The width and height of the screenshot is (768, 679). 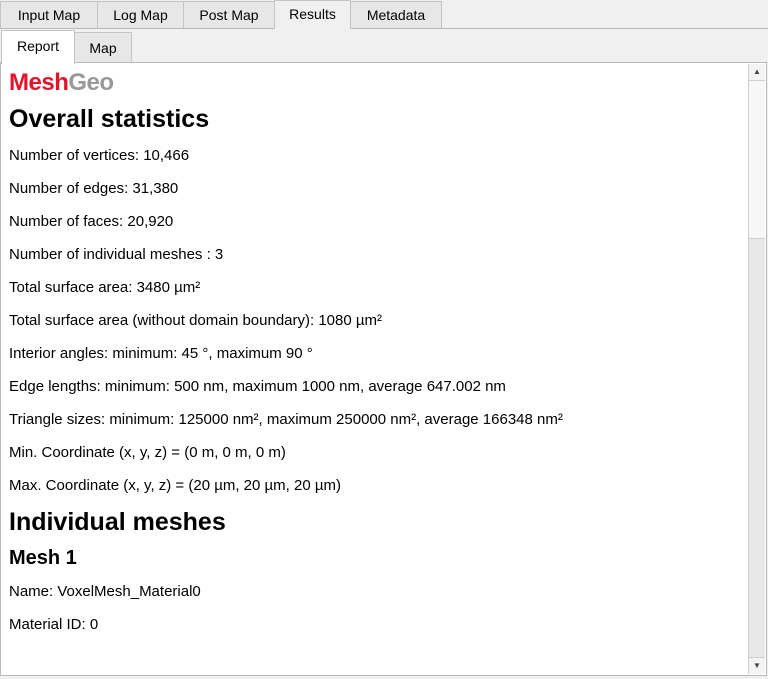 What do you see at coordinates (756, 369) in the screenshot?
I see `vertical-scrollbar: ▲ ▼` at bounding box center [756, 369].